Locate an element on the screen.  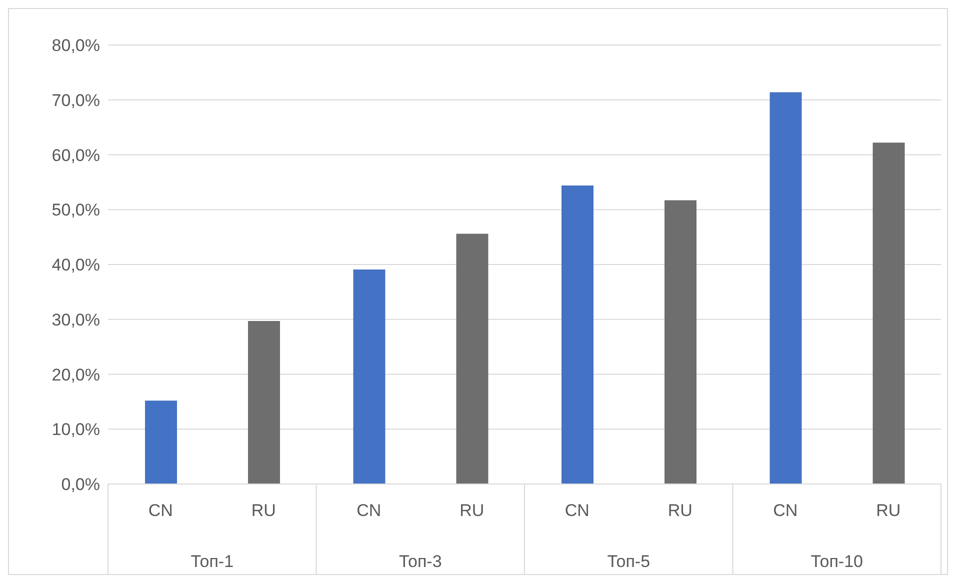
y-tick-label: 10,0% is located at coordinates (76, 430).